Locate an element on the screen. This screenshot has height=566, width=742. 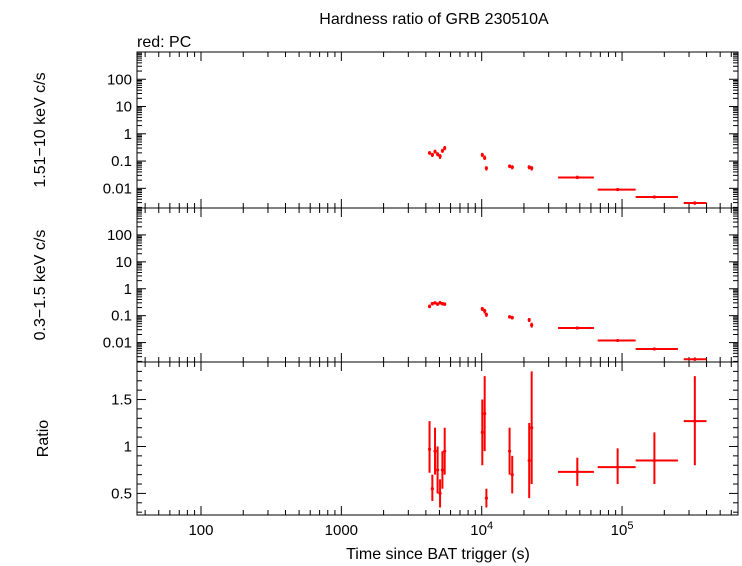
x-tick-label: 10⁵ is located at coordinates (622, 529).